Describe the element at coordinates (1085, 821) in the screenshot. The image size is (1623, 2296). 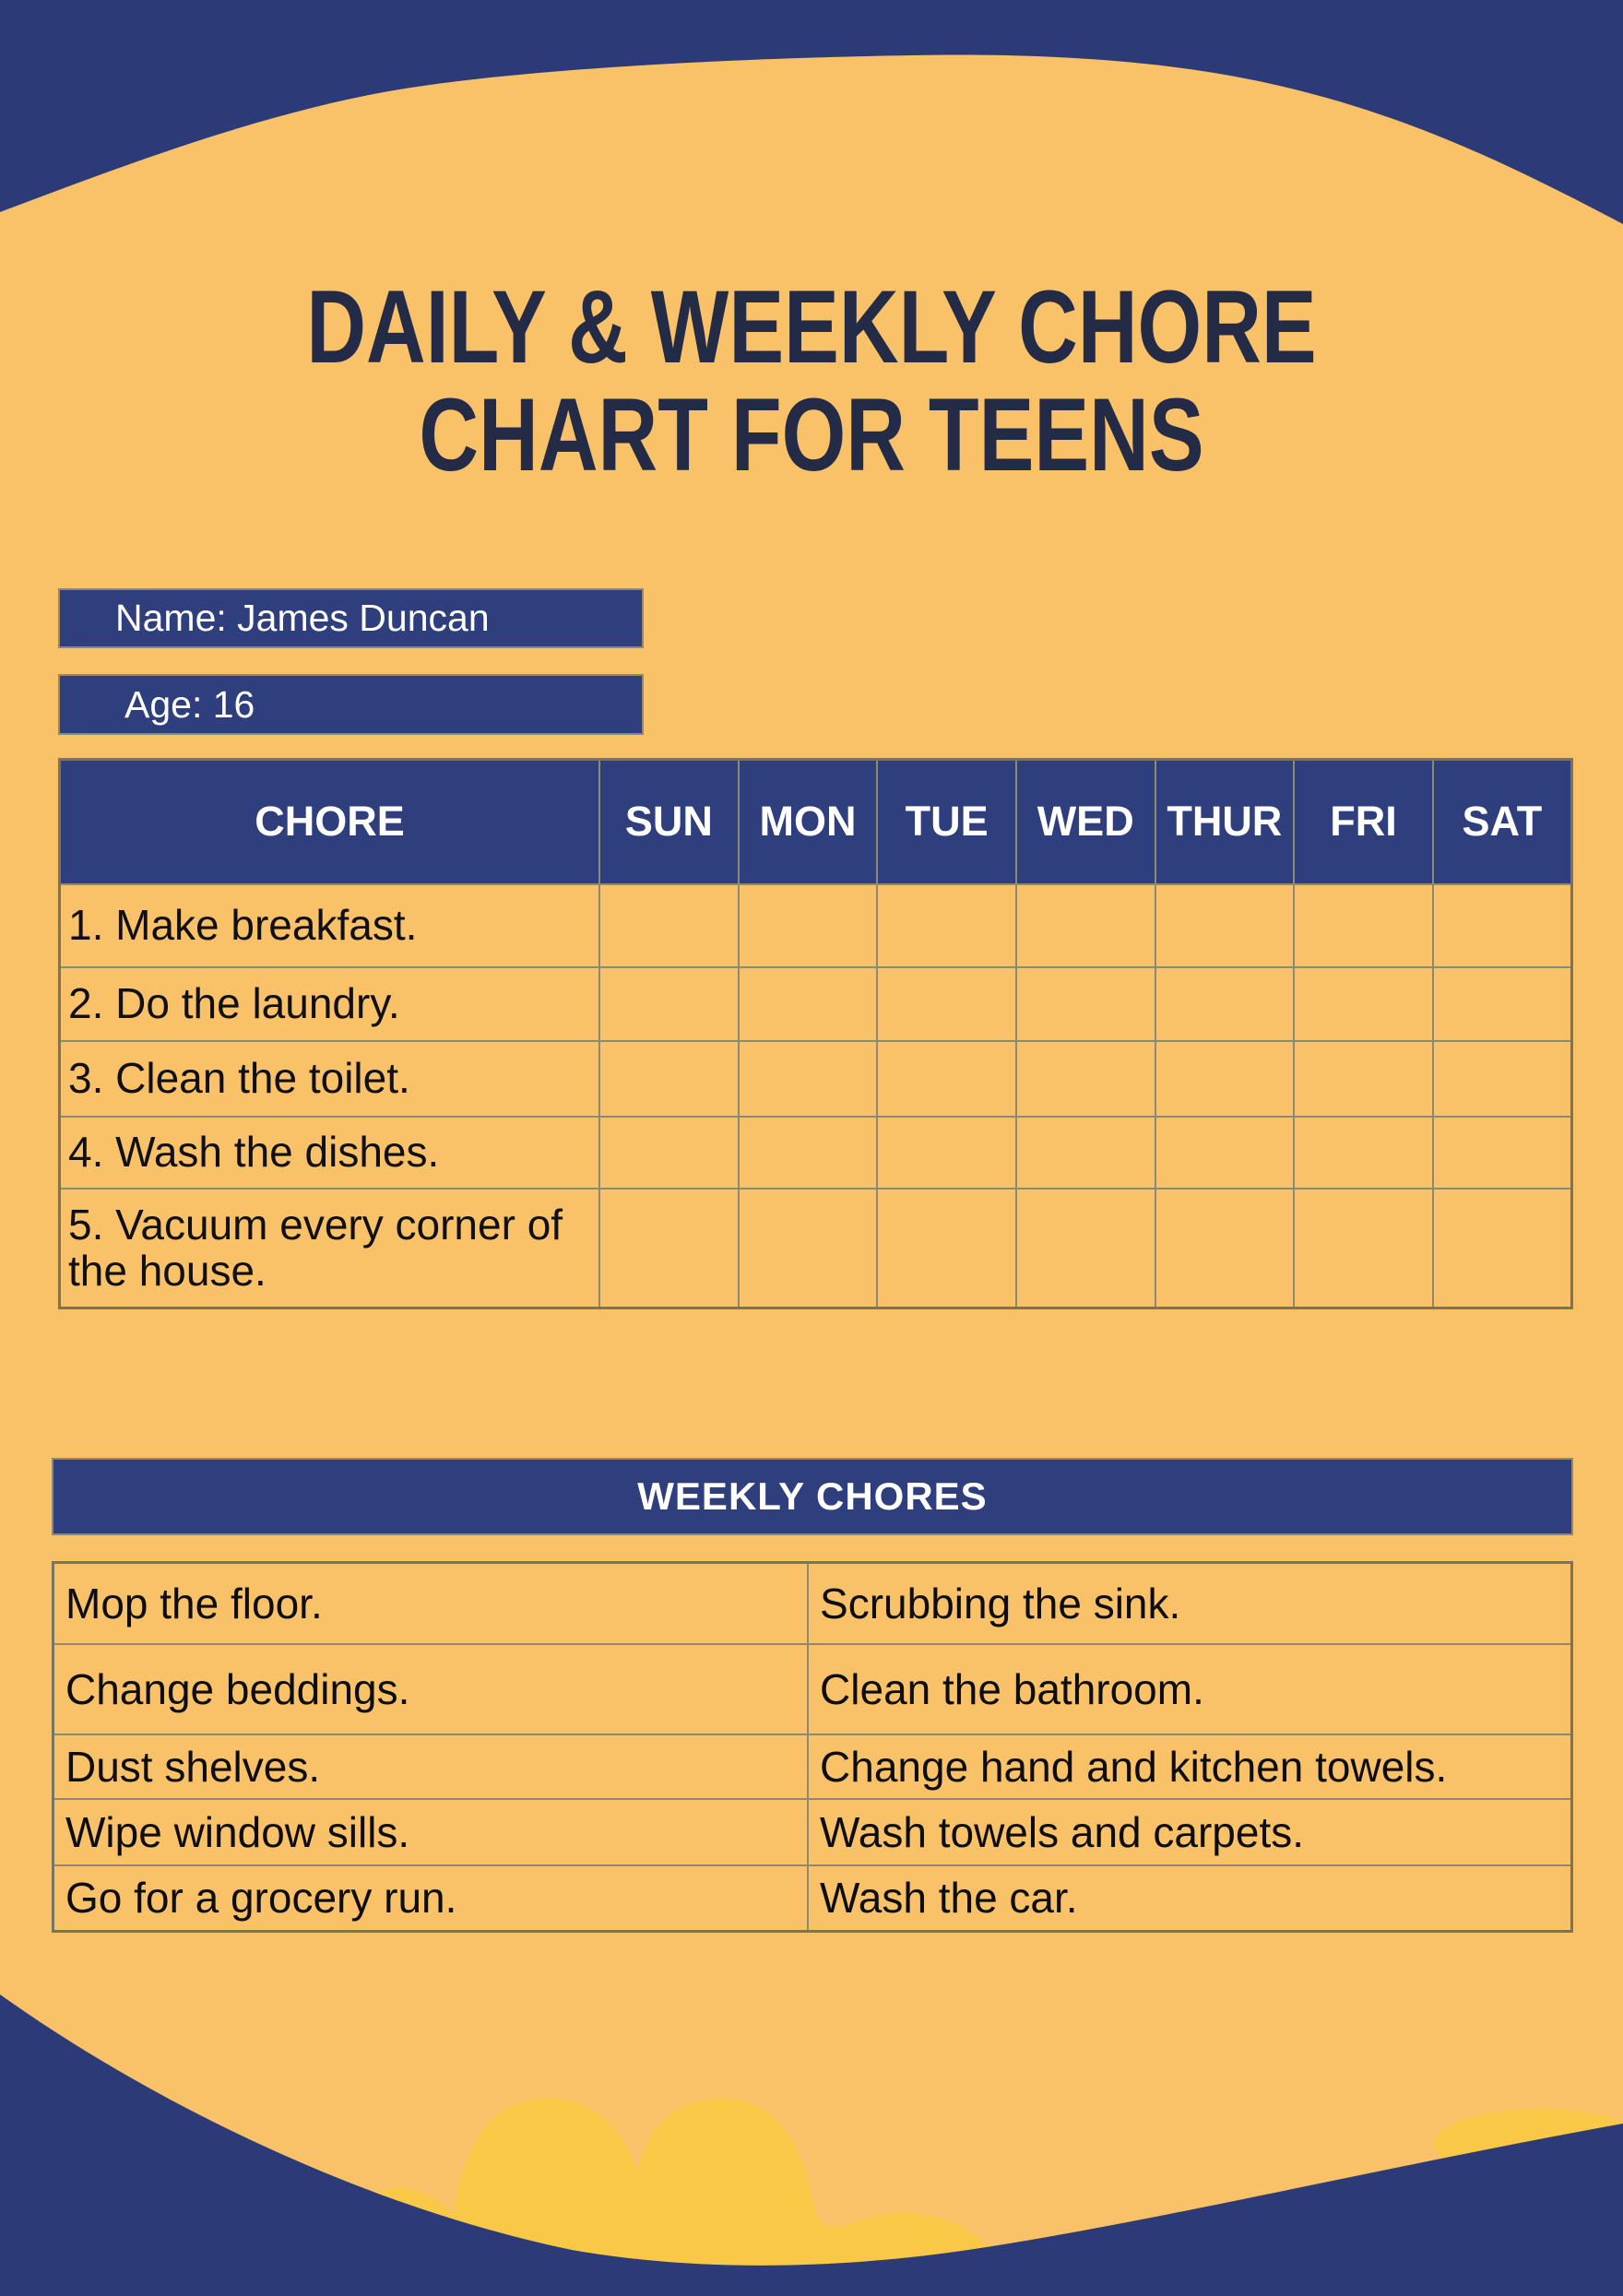
I see `column-header-wed: WED` at that location.